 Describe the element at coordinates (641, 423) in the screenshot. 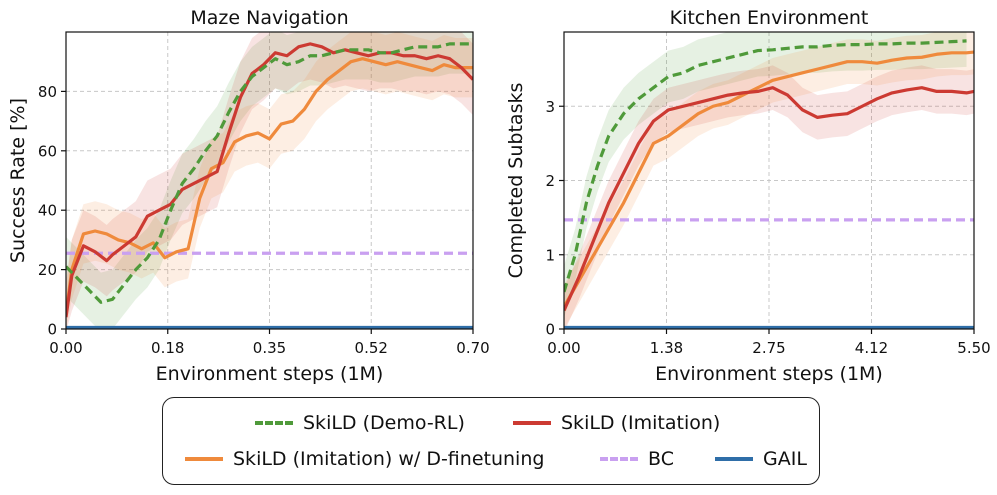

I see `legend-label-imitation: SkiLD (Imitation)` at that location.